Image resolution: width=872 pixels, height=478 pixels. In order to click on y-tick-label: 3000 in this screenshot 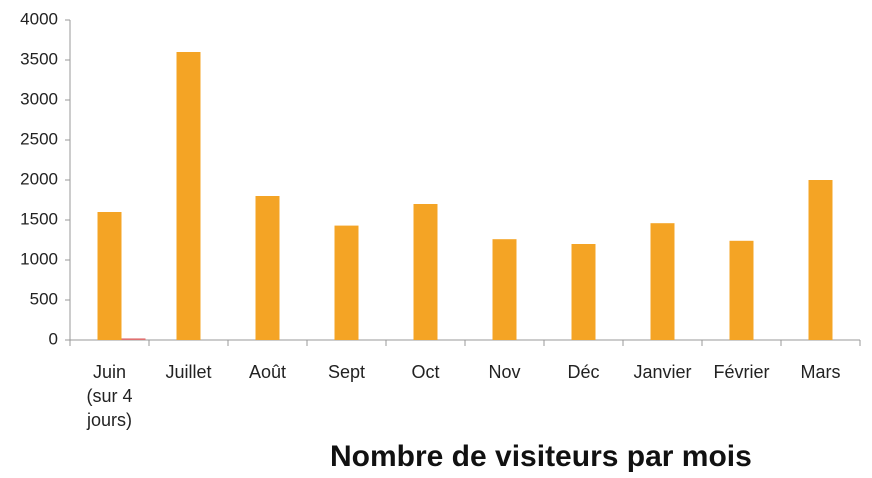, I will do `click(39, 98)`.